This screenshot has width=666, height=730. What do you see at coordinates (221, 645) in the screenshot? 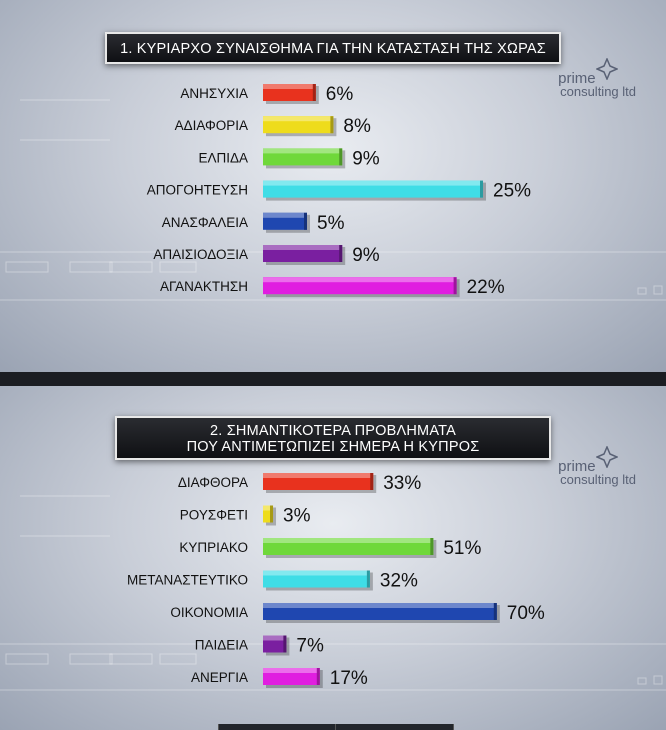
I see `category-label: ΠΑΙΔΕΙΑ` at bounding box center [221, 645].